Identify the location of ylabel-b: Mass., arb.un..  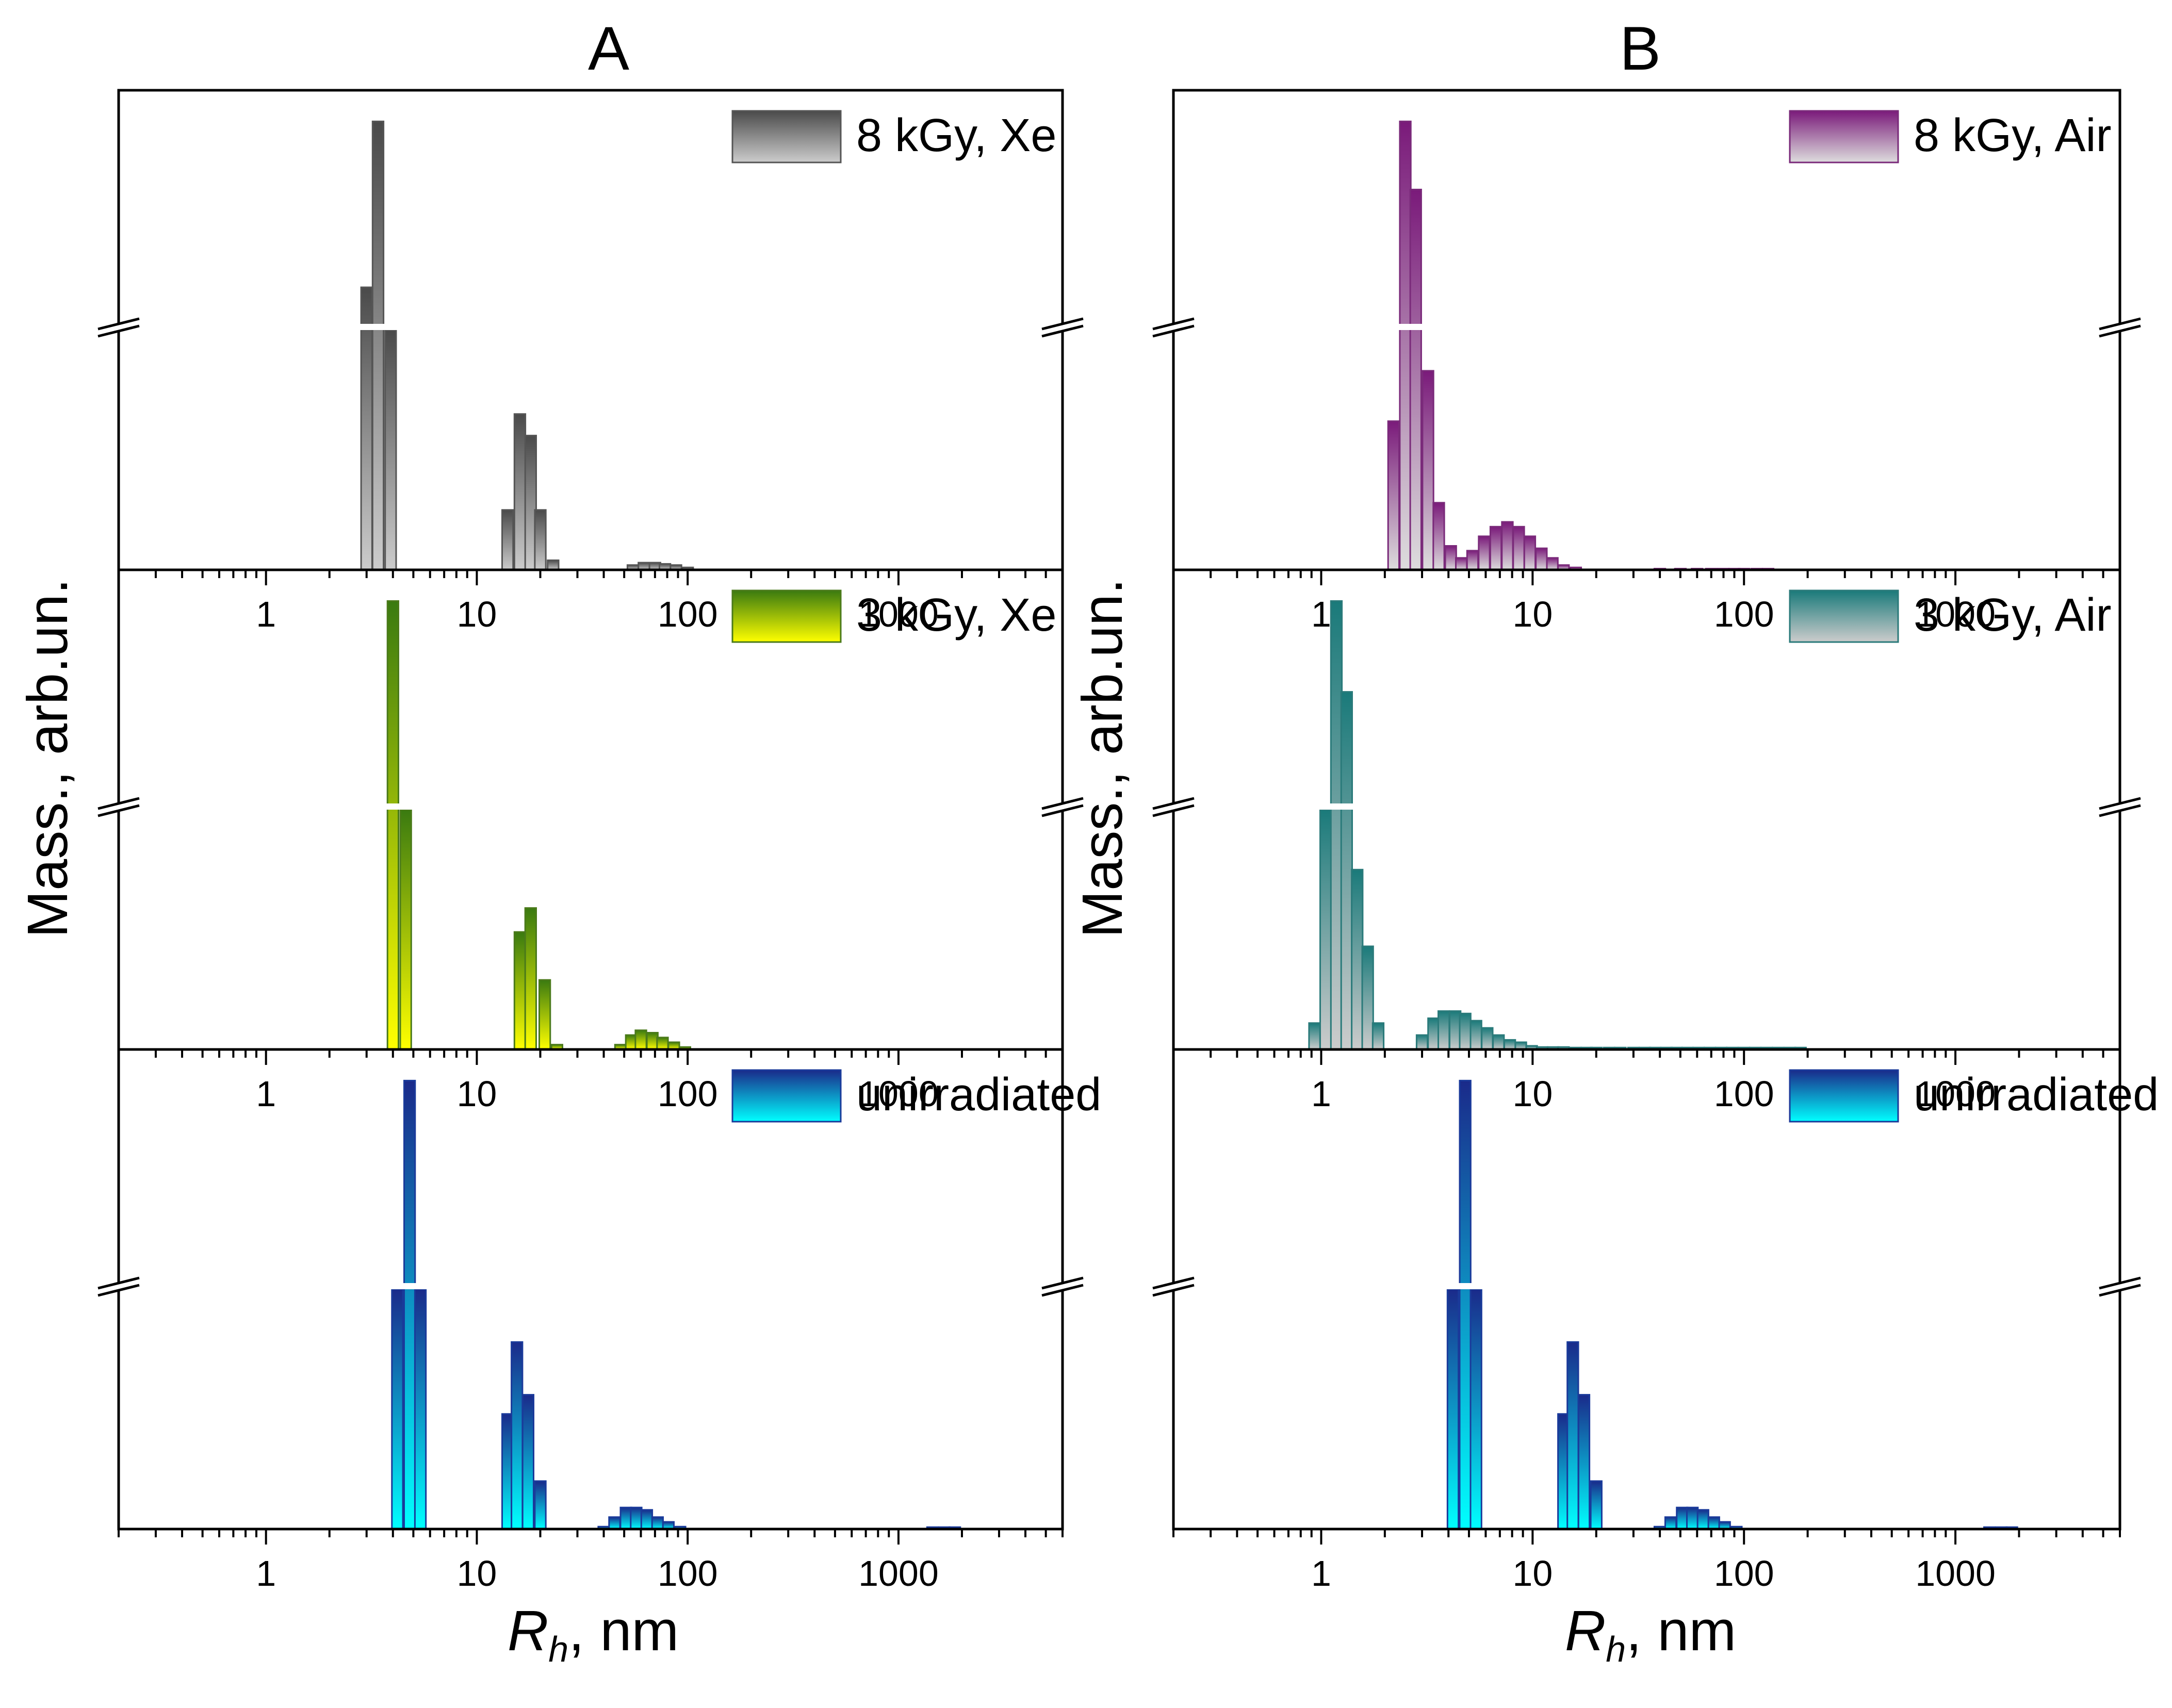
(1102, 758).